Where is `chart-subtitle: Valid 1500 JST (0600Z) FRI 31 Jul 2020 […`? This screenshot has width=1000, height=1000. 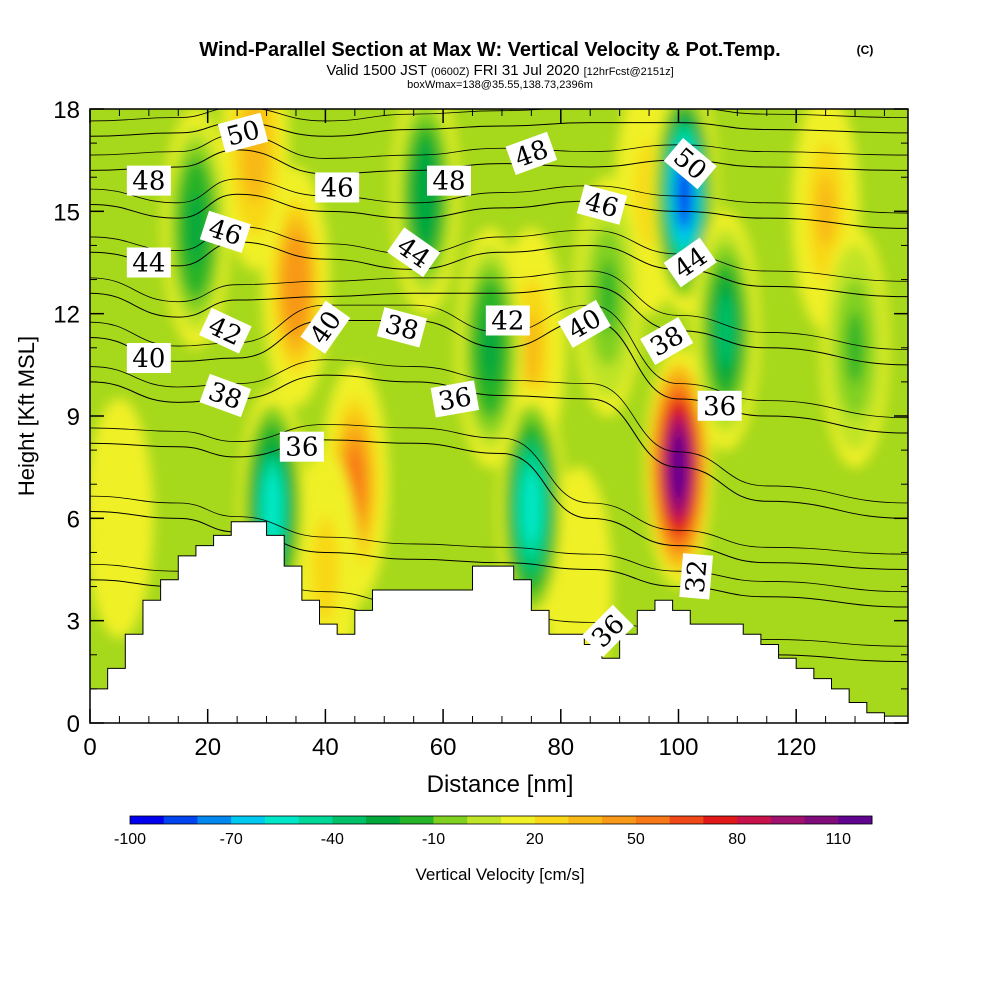
chart-subtitle: Valid 1500 JST (0600Z) FRI 31 Jul 2020 [… is located at coordinates (499, 70).